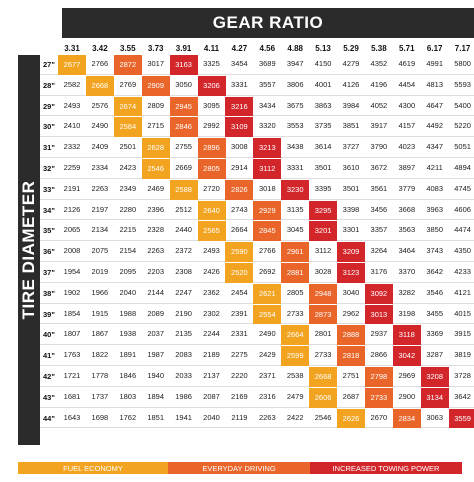 Image resolution: width=474 pixels, height=482 pixels. Describe the element at coordinates (183, 313) in the screenshot. I see `ratio-cell: 2190` at that location.